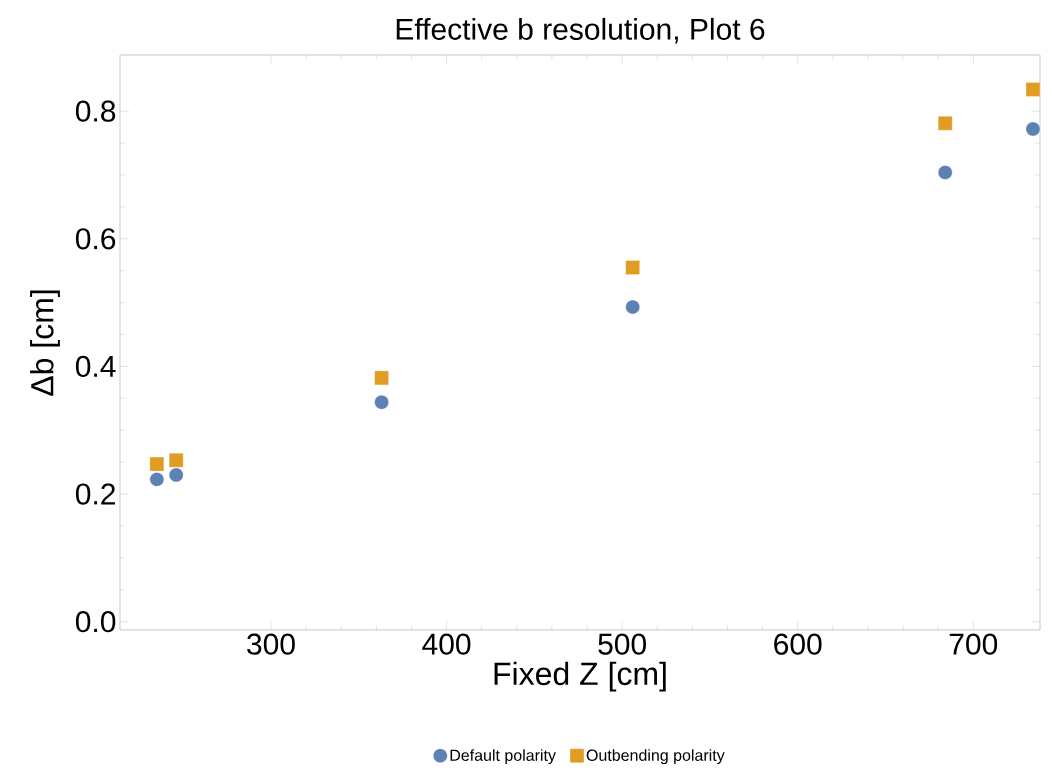 The image size is (1052, 775). What do you see at coordinates (655, 757) in the screenshot?
I see `legend-label: Outbending polarity` at bounding box center [655, 757].